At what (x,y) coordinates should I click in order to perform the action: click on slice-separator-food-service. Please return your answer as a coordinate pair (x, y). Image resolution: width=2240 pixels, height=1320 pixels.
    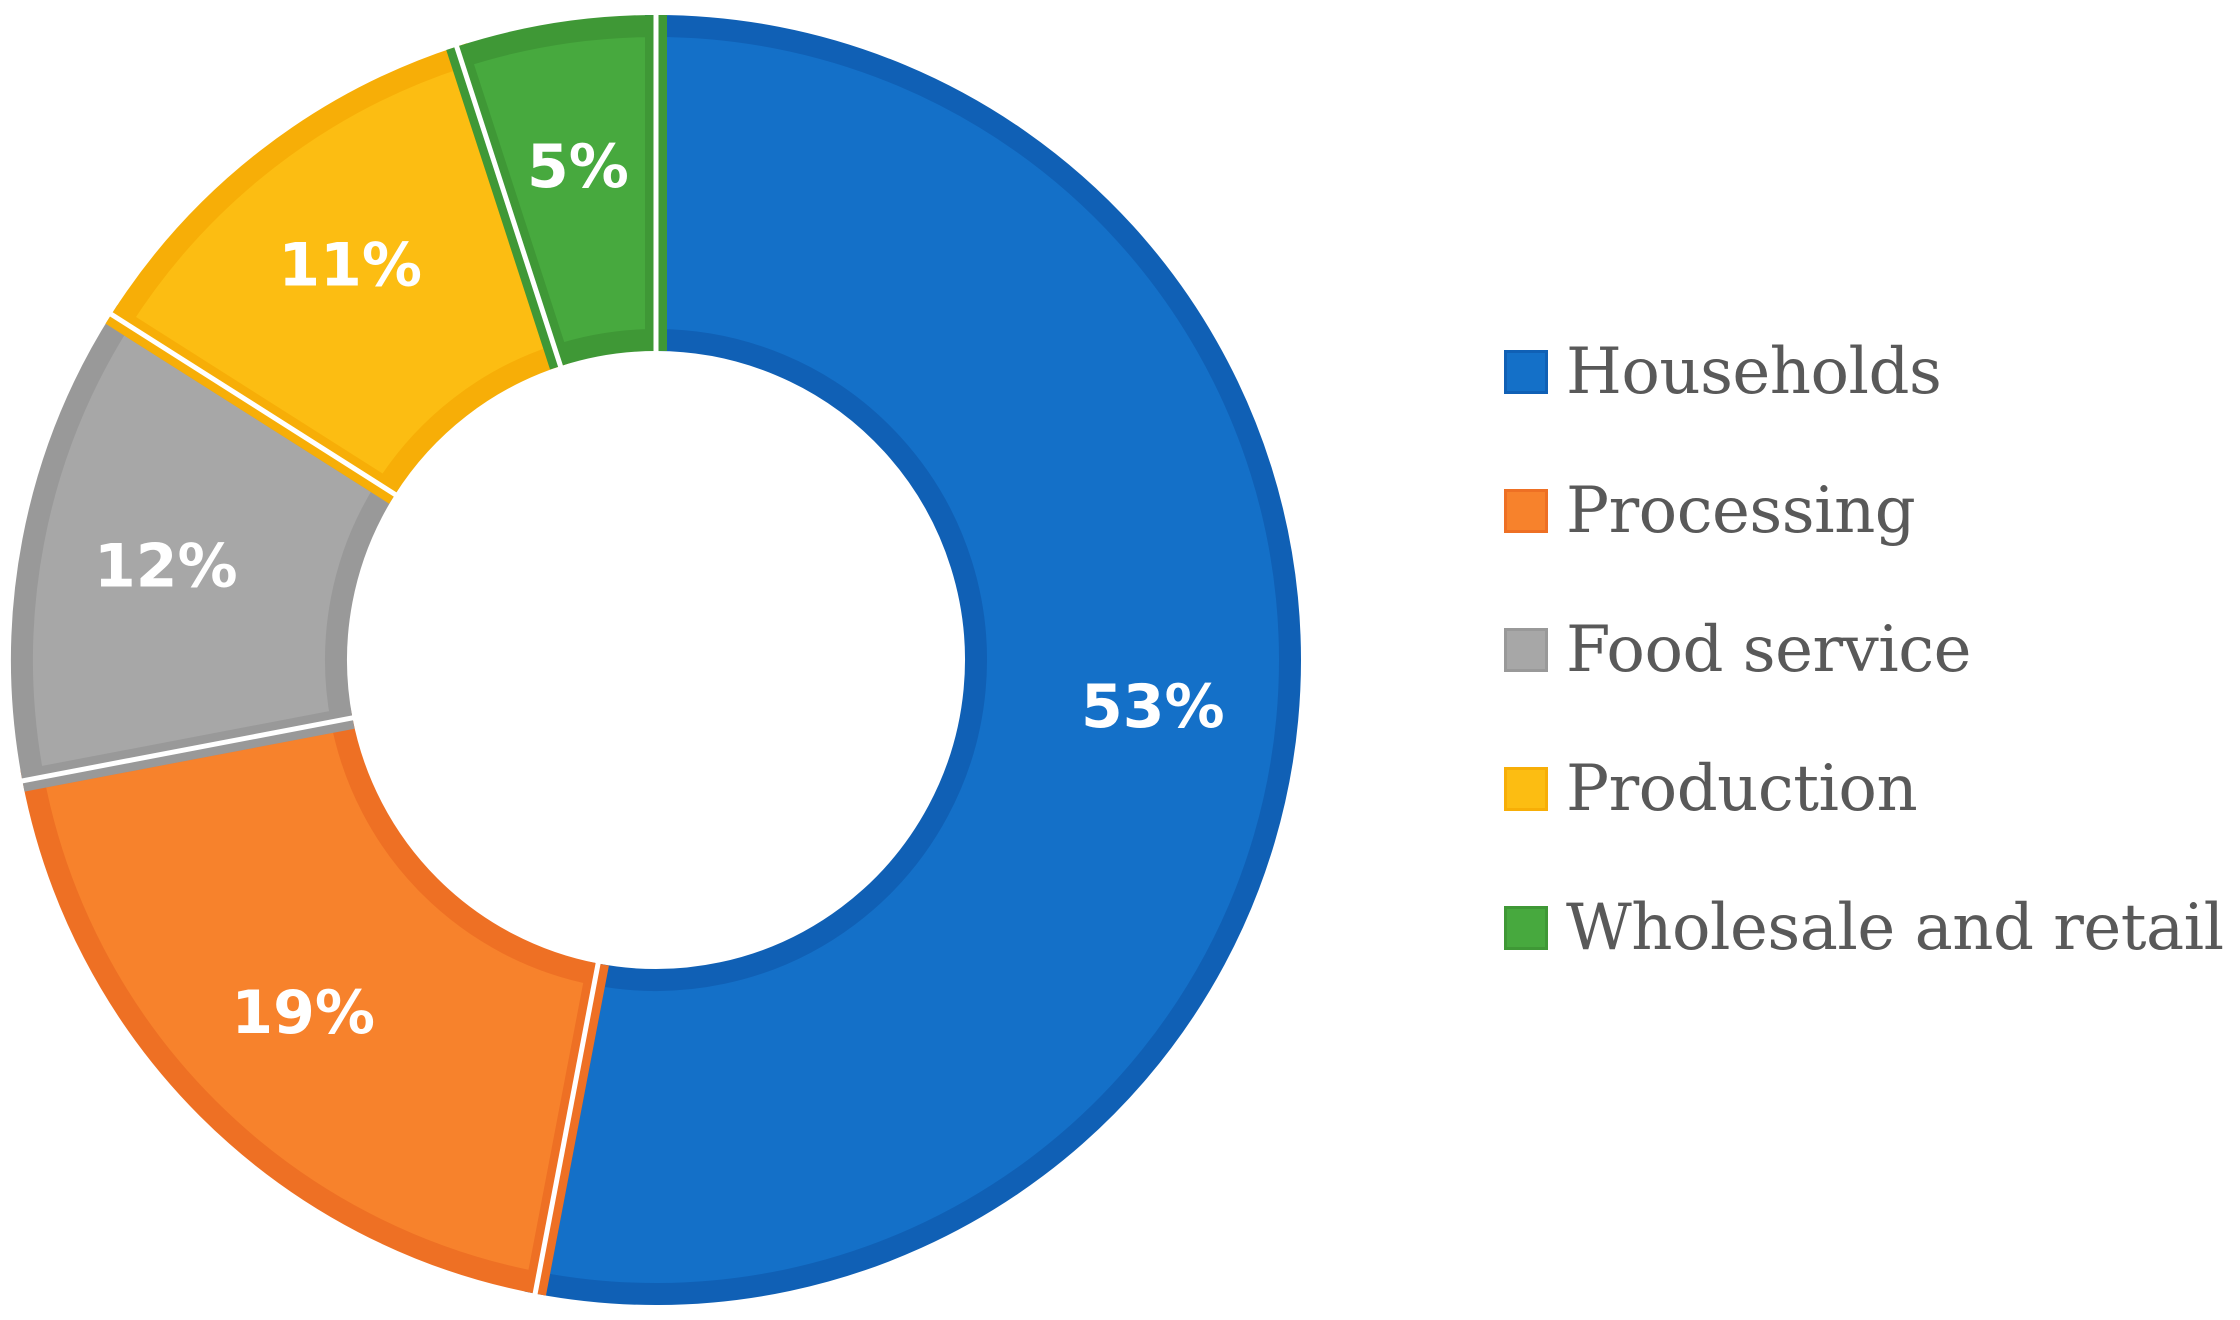
    Looking at the image, I should click on (187, 749).